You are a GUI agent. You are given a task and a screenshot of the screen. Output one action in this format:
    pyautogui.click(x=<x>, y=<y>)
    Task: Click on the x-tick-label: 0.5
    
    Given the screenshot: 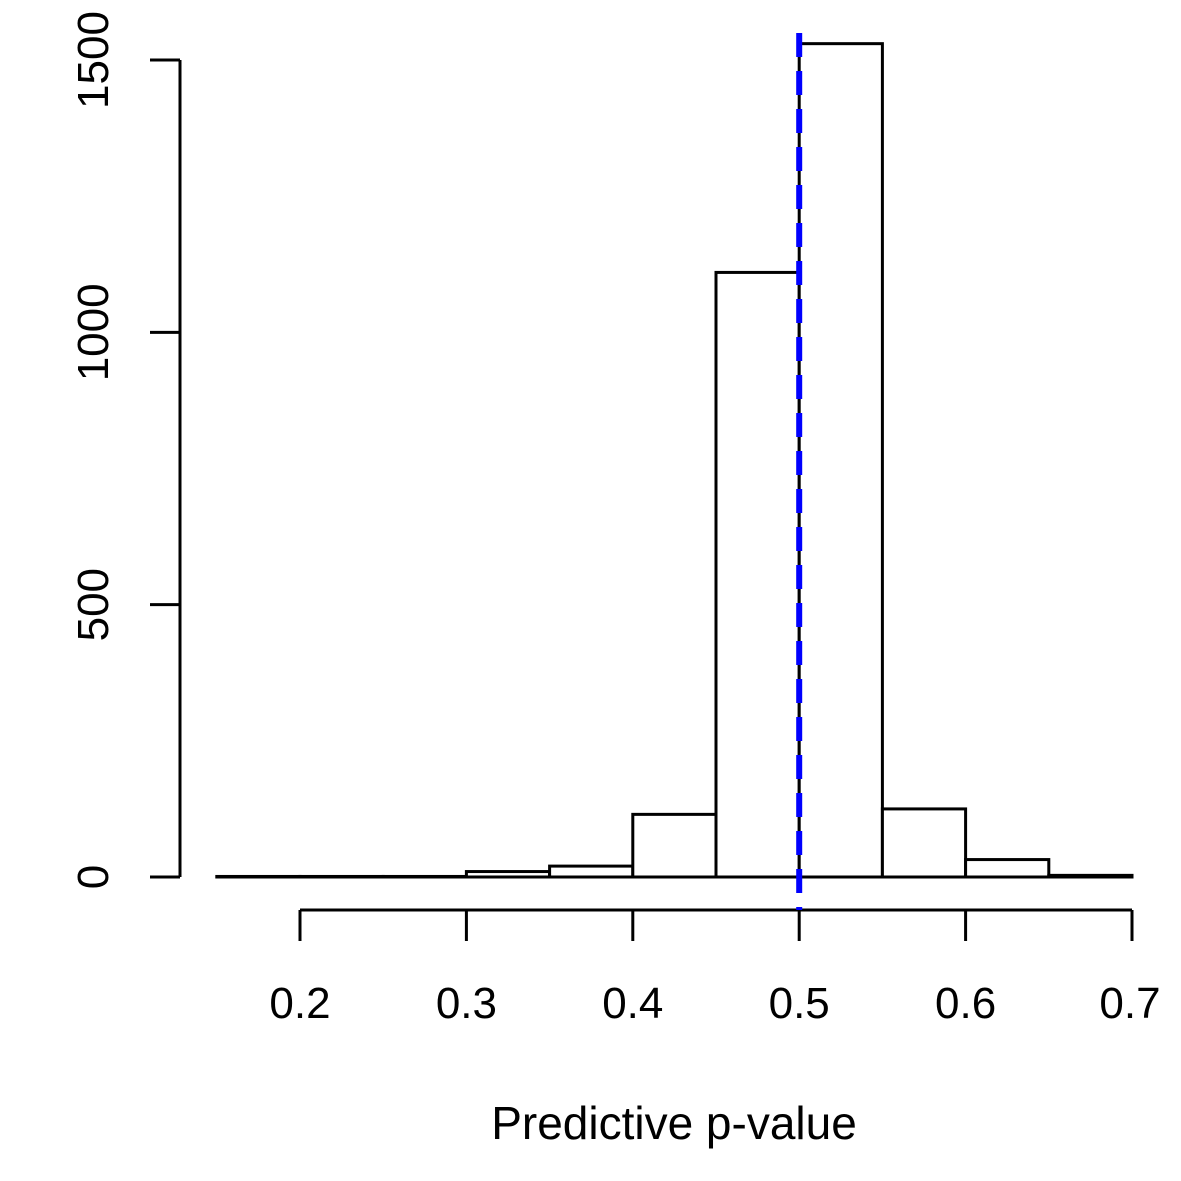 What is the action you would take?
    pyautogui.click(x=799, y=1003)
    